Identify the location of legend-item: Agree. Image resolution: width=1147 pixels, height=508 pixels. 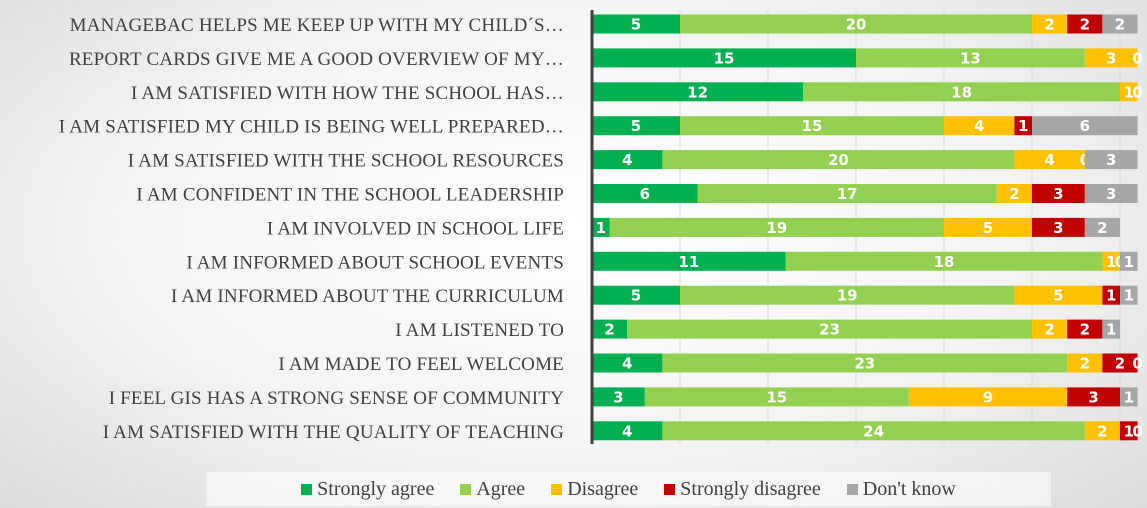
(492, 489).